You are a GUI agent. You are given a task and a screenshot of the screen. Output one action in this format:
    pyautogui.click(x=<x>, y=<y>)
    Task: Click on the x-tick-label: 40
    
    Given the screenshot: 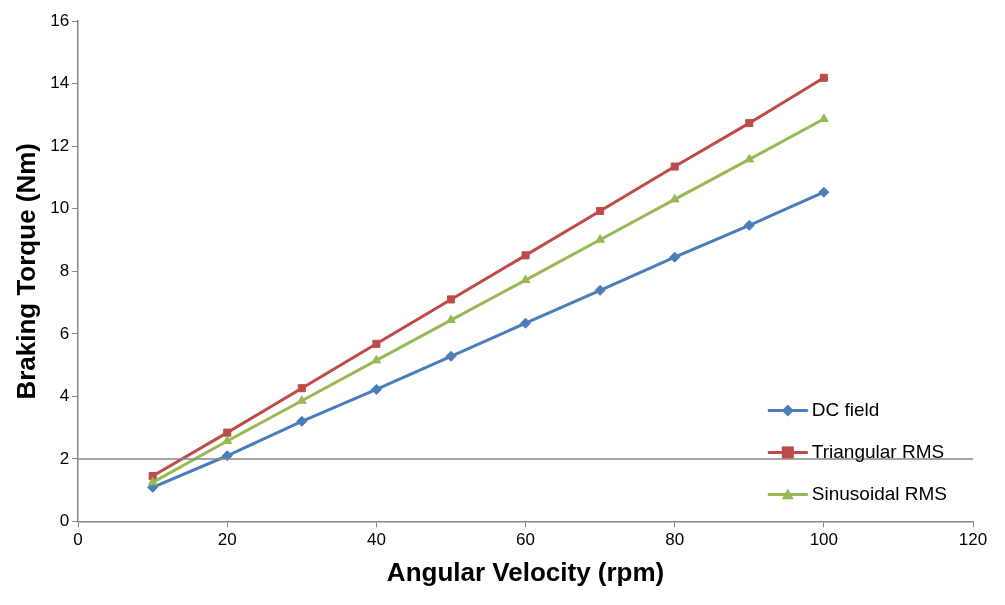 What is the action you would take?
    pyautogui.click(x=376, y=540)
    